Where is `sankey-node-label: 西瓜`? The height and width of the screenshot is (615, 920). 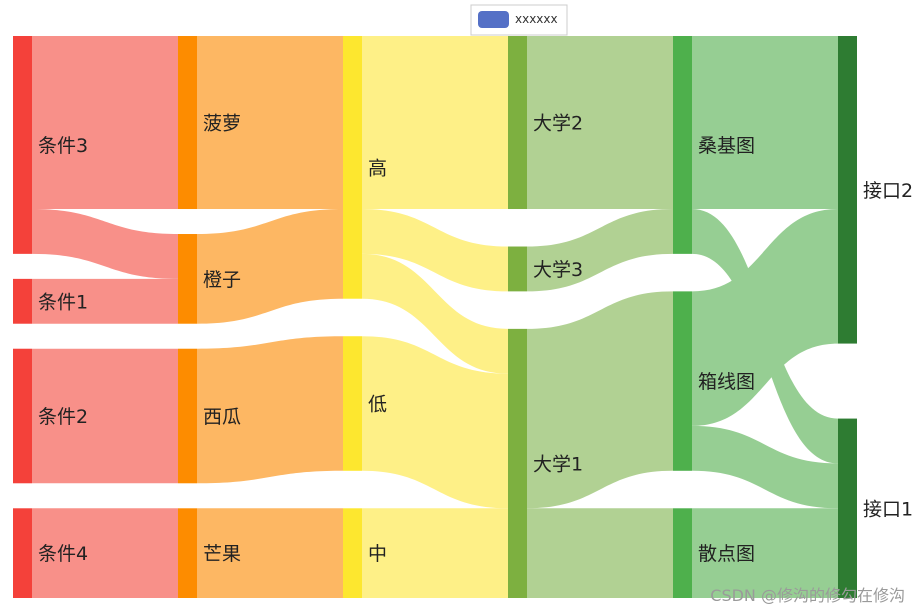
sankey-node-label: 西瓜 is located at coordinates (222, 417).